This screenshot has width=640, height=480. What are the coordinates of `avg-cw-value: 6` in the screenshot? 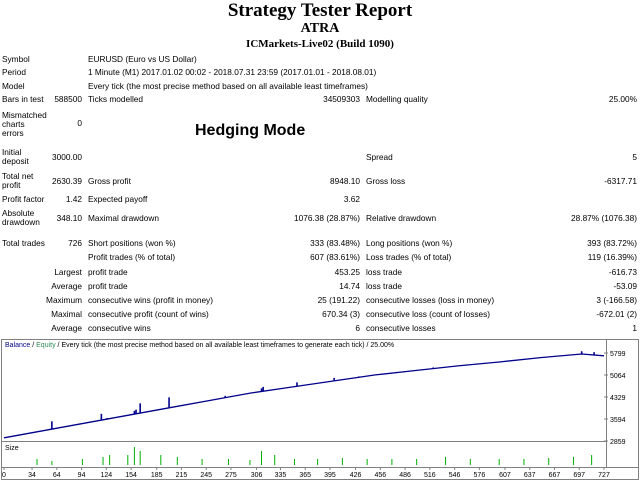 It's located at (357, 328).